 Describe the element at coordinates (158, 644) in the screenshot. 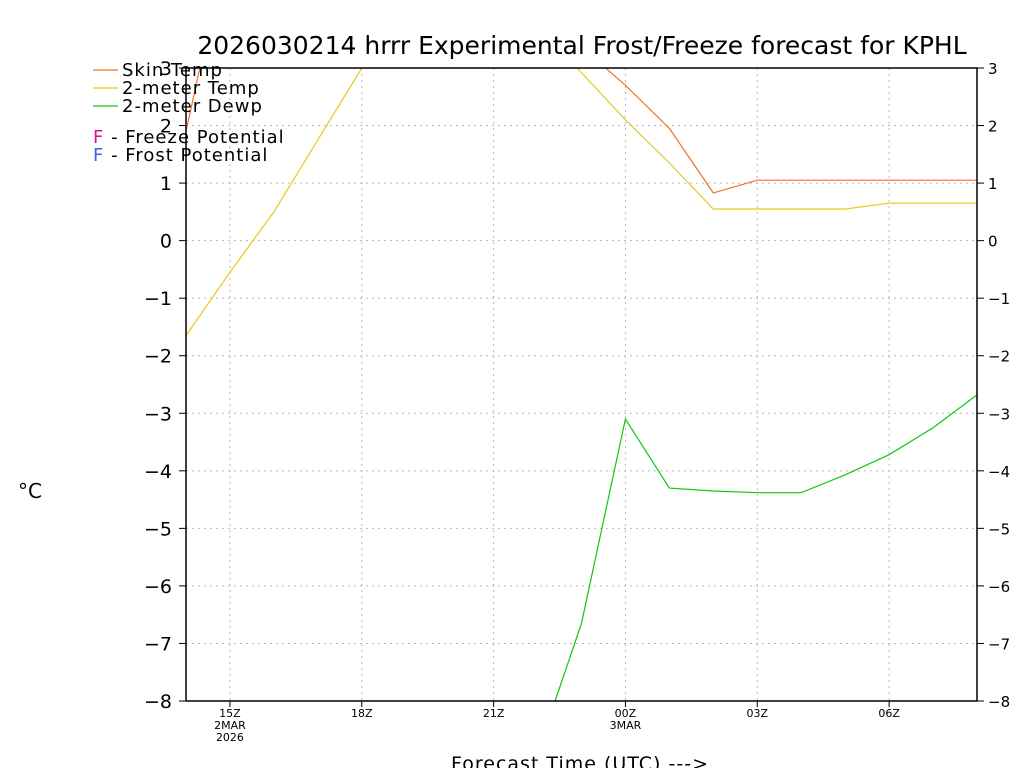

I see `y-tick-label: −7` at that location.